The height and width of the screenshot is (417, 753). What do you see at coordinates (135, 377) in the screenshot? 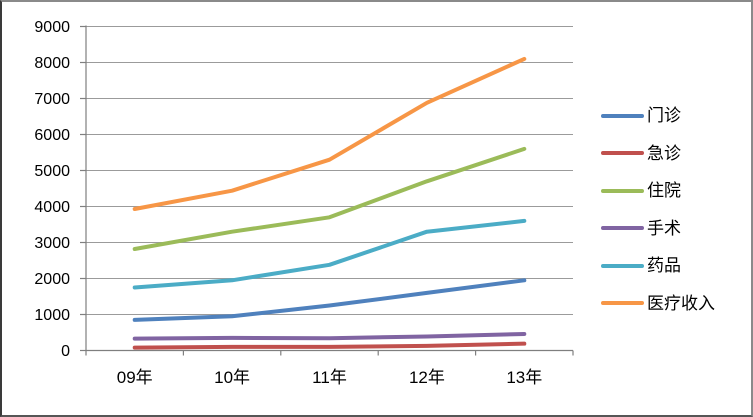
I see `x-axis-tick-label: 09年` at bounding box center [135, 377].